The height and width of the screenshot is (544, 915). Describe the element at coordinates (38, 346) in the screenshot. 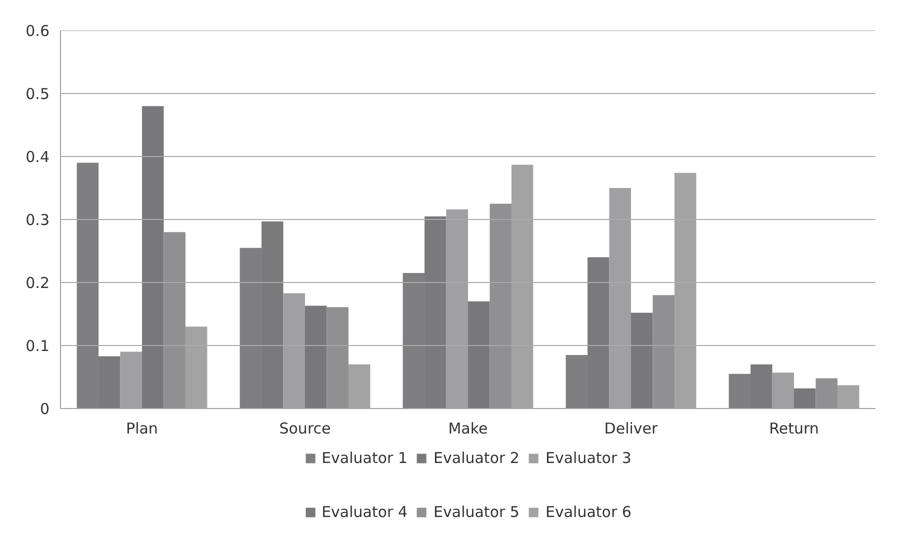

I see `y-tick-label: 0.1` at that location.